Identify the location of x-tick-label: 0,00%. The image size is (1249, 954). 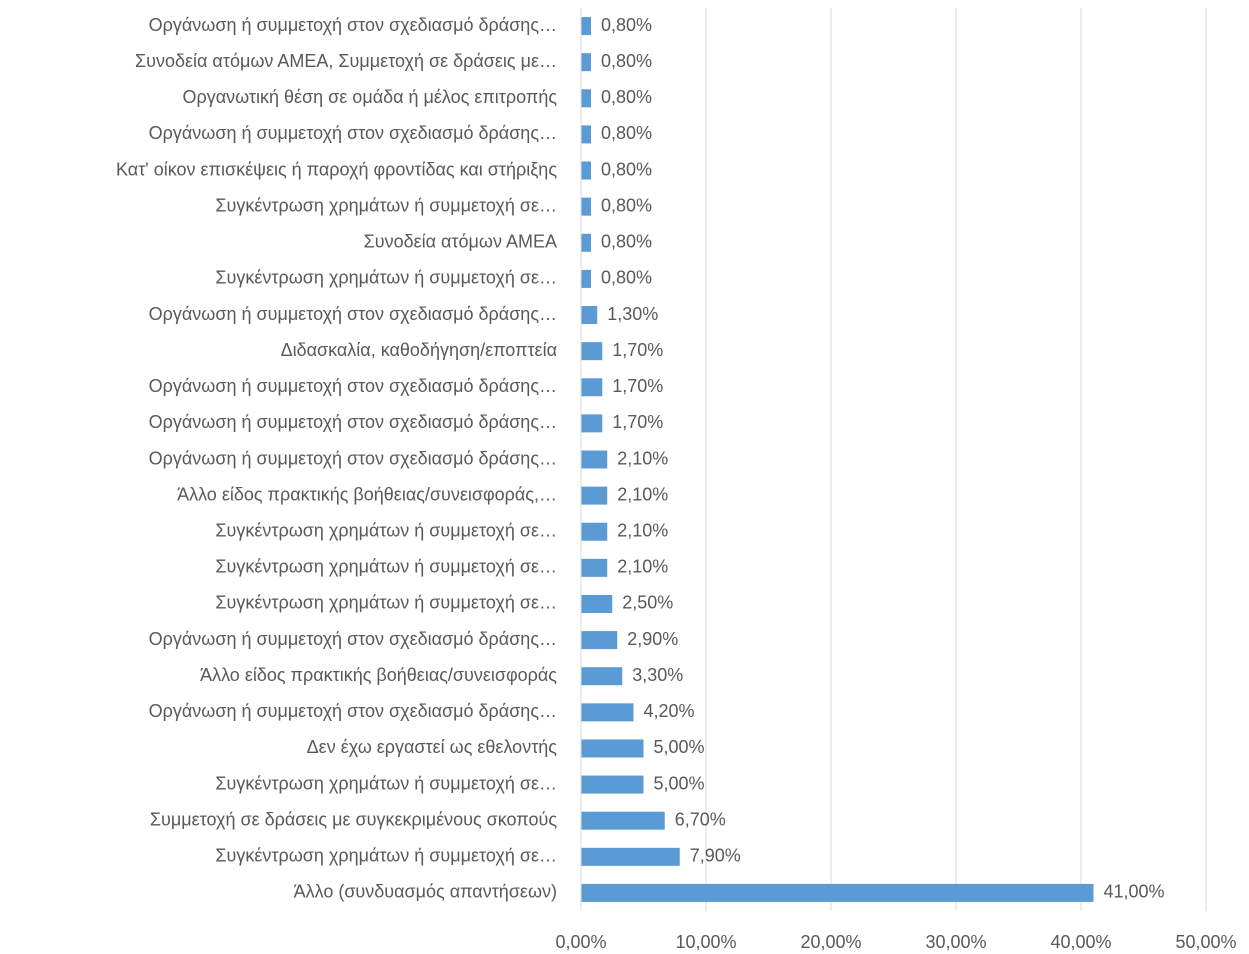
(580, 942).